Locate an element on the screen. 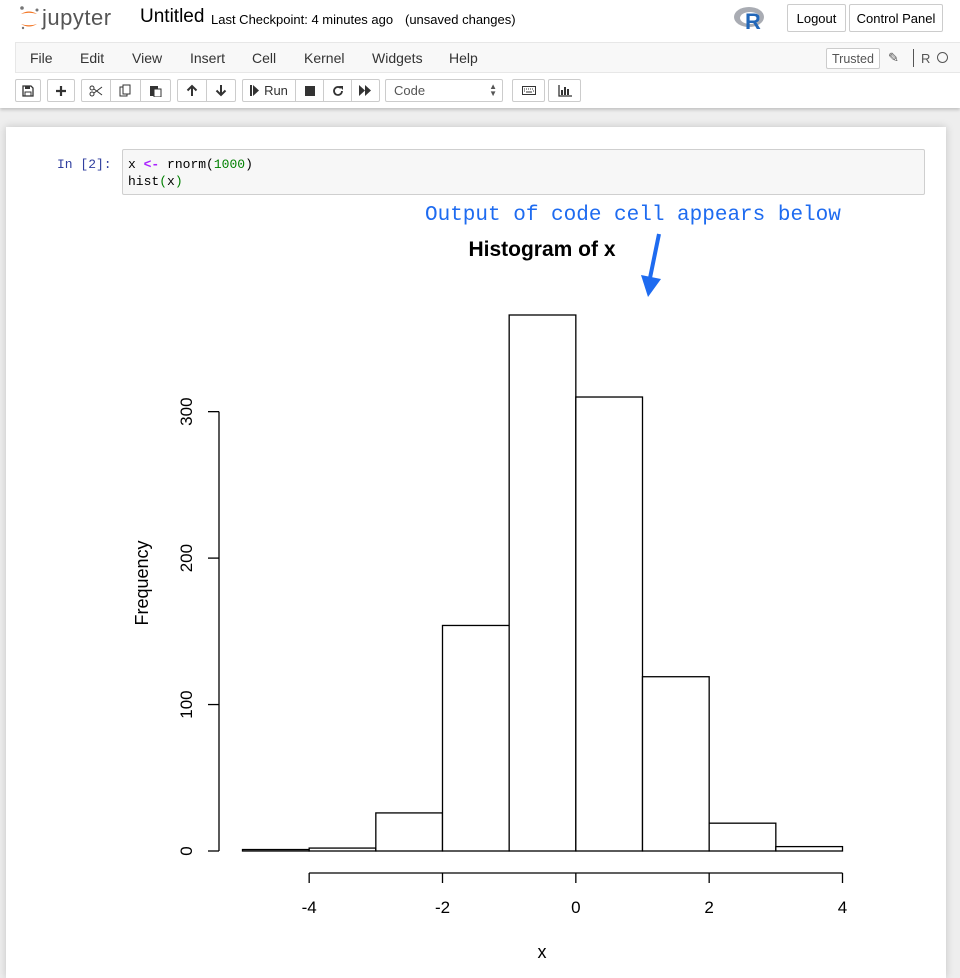  code-close-paren: ) is located at coordinates (249, 164).